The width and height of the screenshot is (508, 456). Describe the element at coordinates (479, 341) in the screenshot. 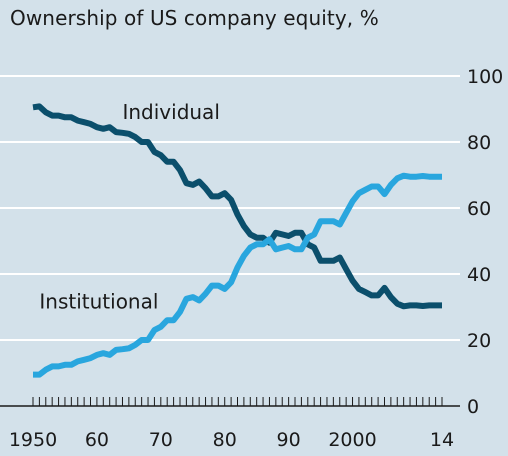

I see `y-tick-label-20: 20` at that location.